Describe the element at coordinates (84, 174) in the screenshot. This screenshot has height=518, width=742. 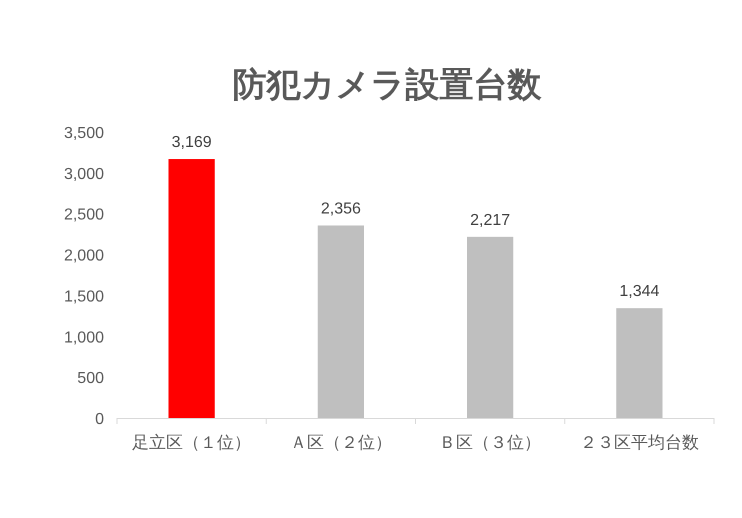
I see `y-tick-label: 3,000` at that location.